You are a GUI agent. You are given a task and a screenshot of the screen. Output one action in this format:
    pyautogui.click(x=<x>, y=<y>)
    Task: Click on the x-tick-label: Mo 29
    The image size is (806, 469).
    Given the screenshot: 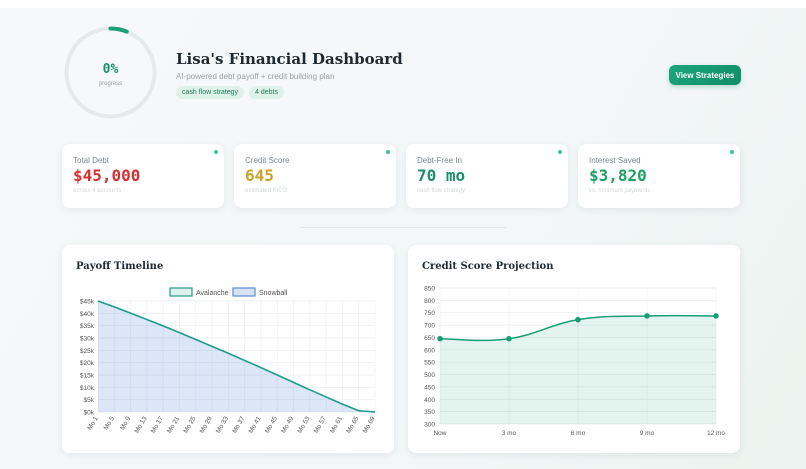 What is the action you would take?
    pyautogui.click(x=206, y=424)
    